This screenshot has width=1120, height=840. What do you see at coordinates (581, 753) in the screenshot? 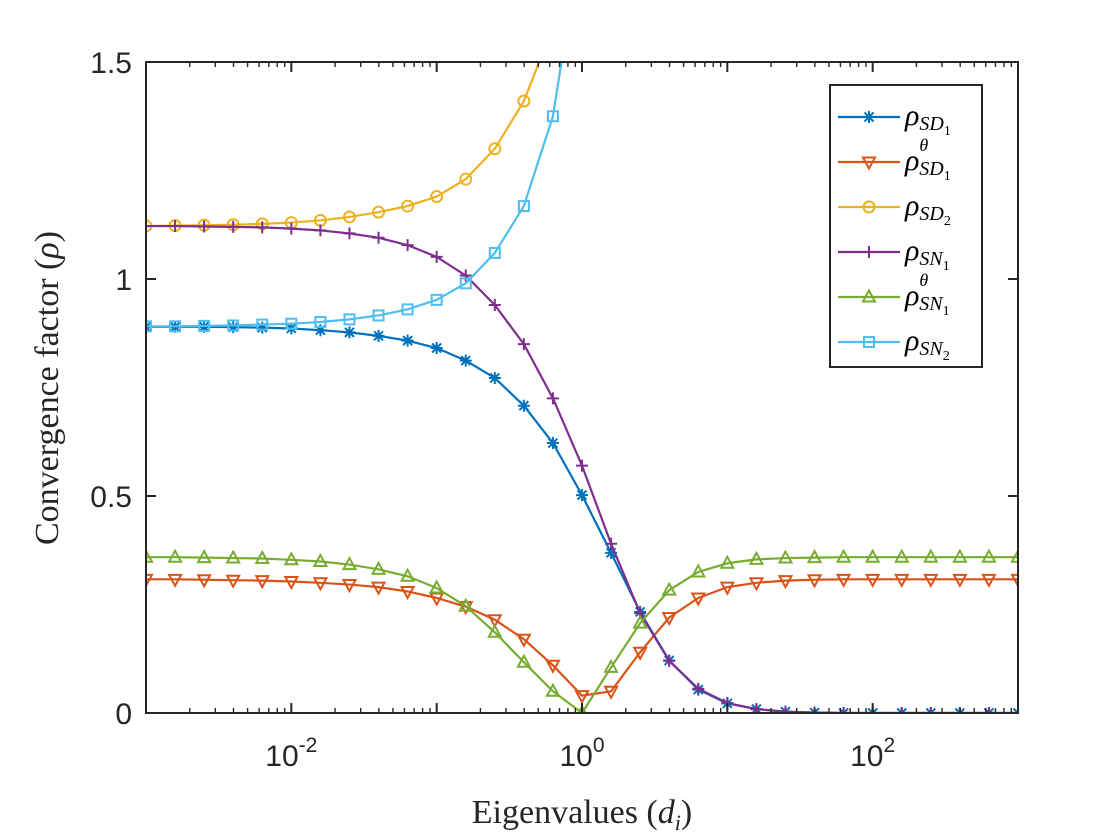
I see `x-tick-label: 10⁰` at bounding box center [581, 753].